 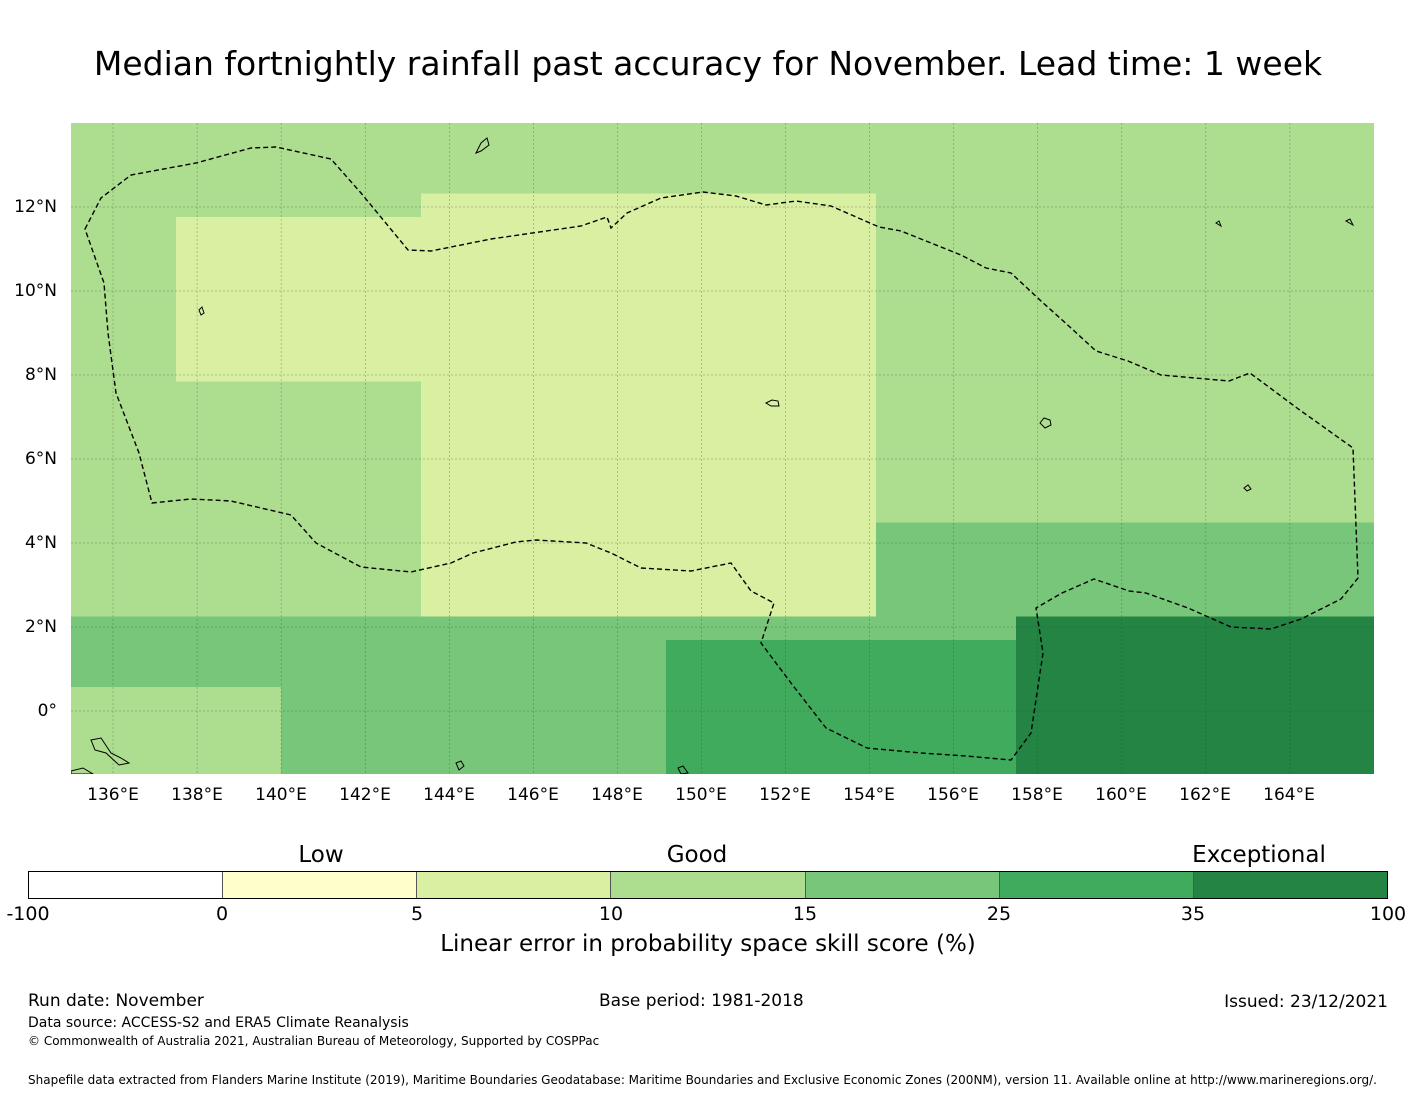 What do you see at coordinates (1289, 795) in the screenshot?
I see `x-tick-label: 164°E` at bounding box center [1289, 795].